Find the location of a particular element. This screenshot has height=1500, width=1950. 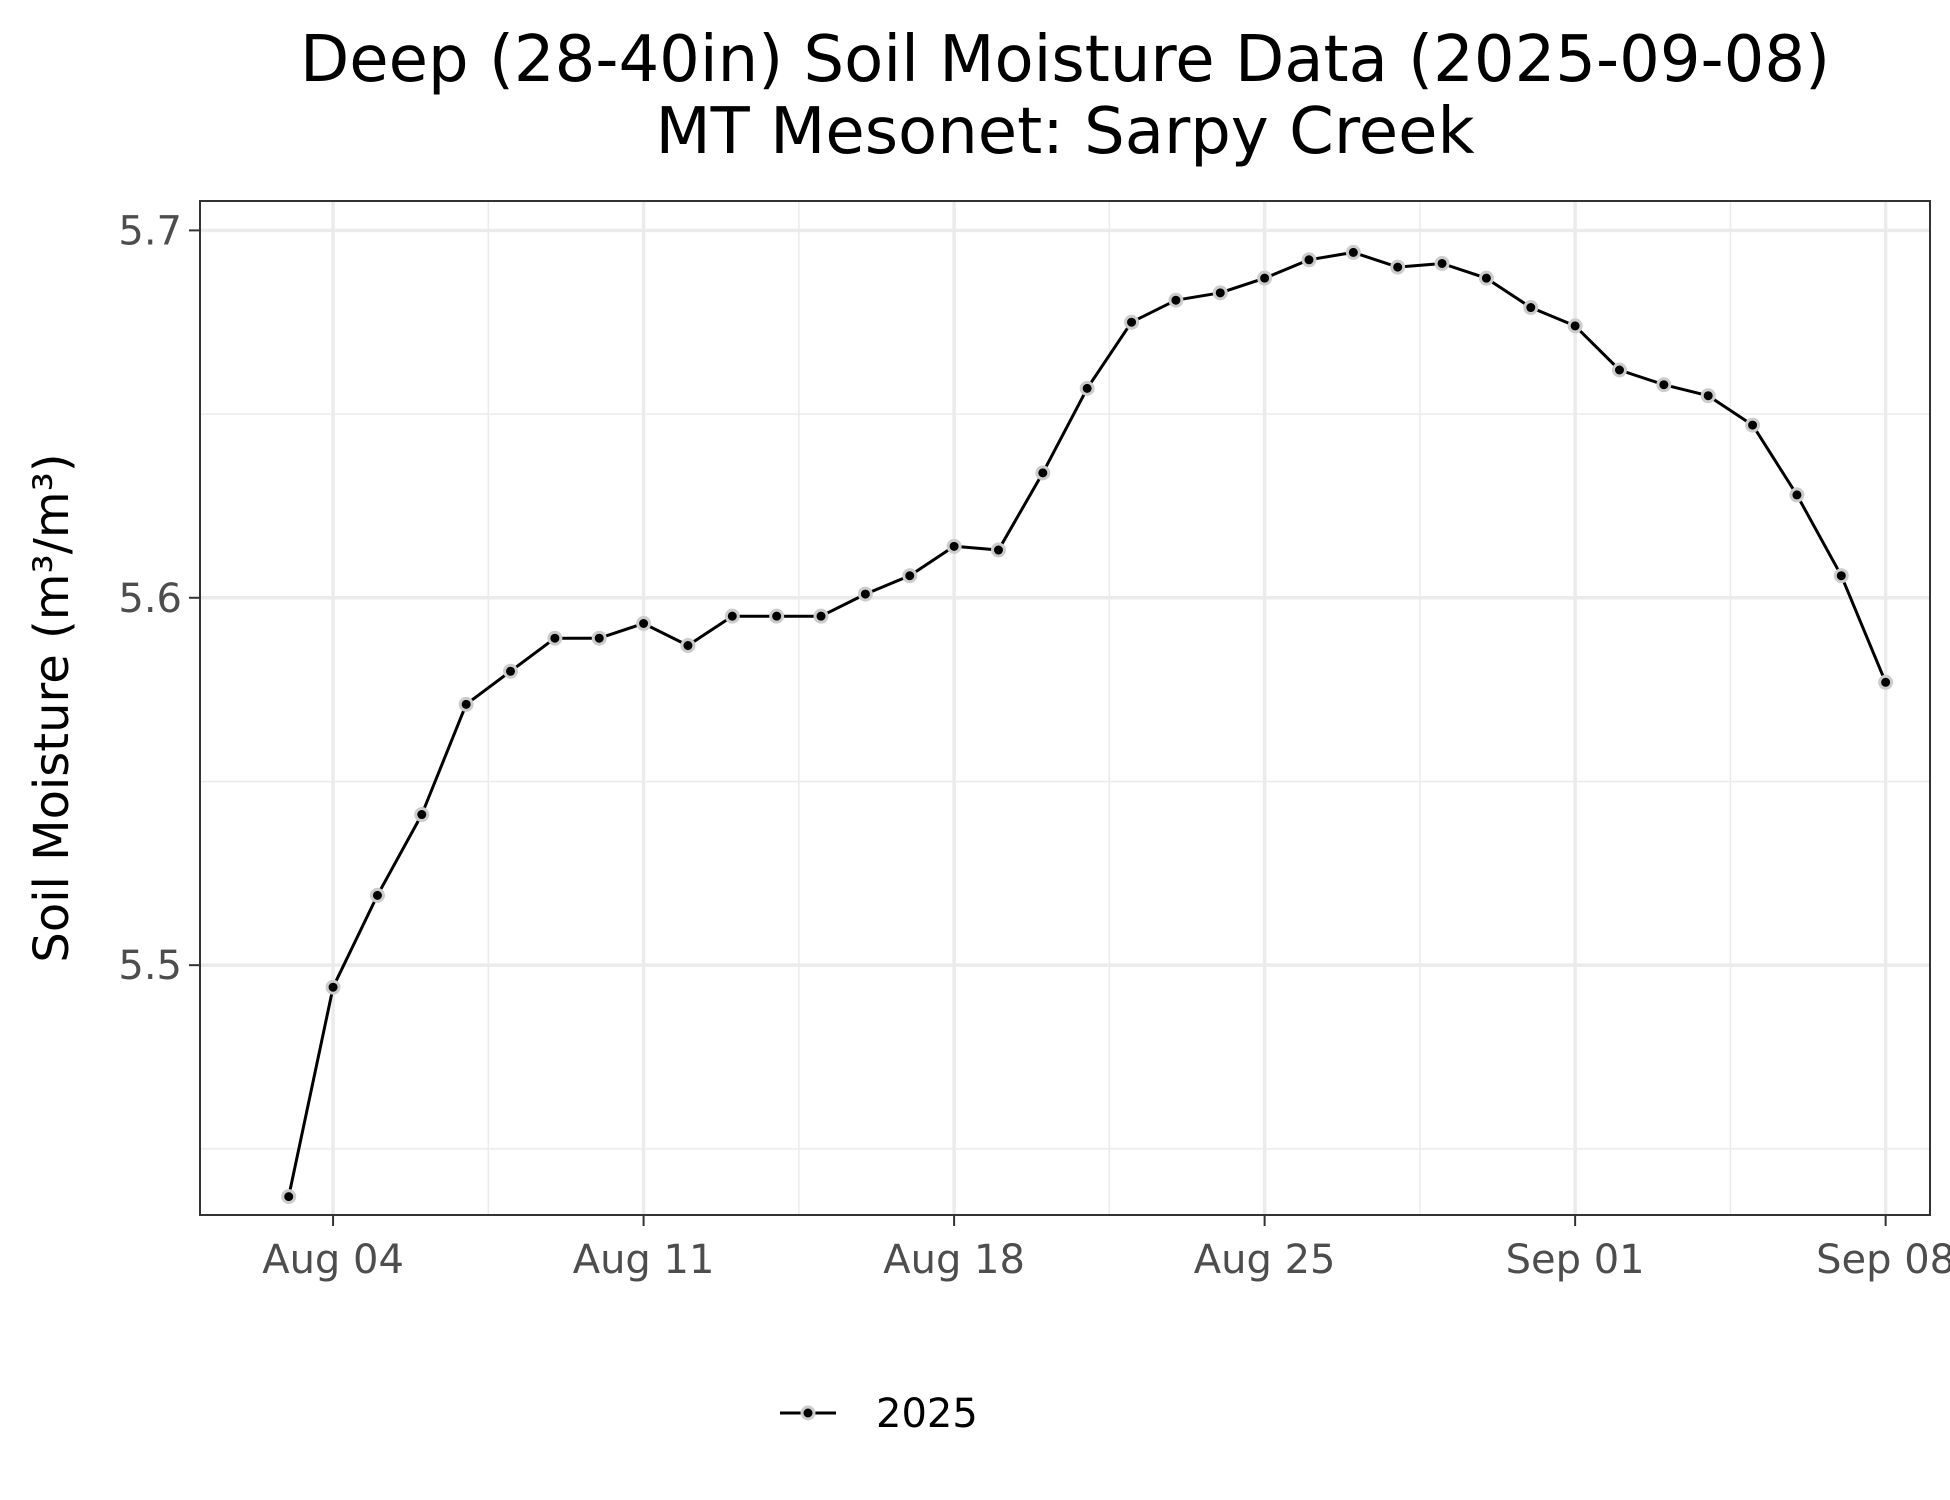

x-tick-label: Aug 11 is located at coordinates (644, 1260).